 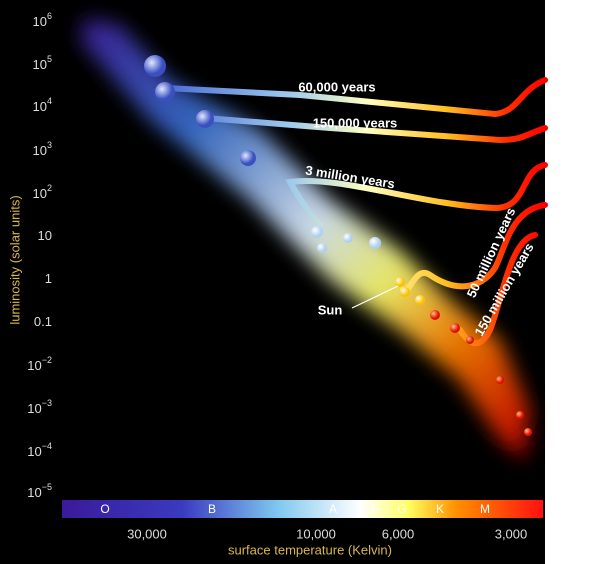 I want to click on tick-exponent: 6, so click(x=49, y=16).